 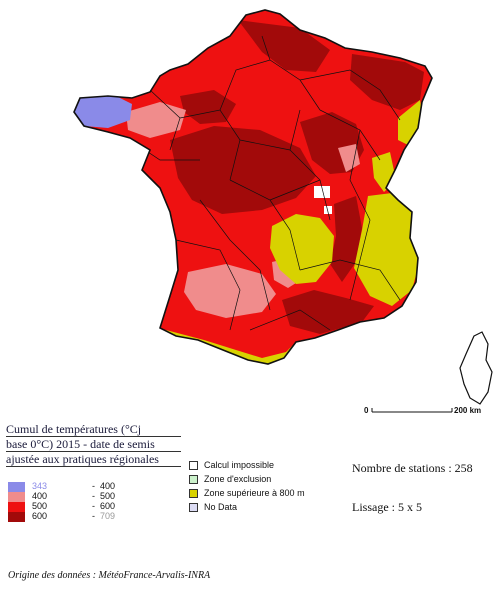 I want to click on legend-class-4-low: 600, so click(x=40, y=516).